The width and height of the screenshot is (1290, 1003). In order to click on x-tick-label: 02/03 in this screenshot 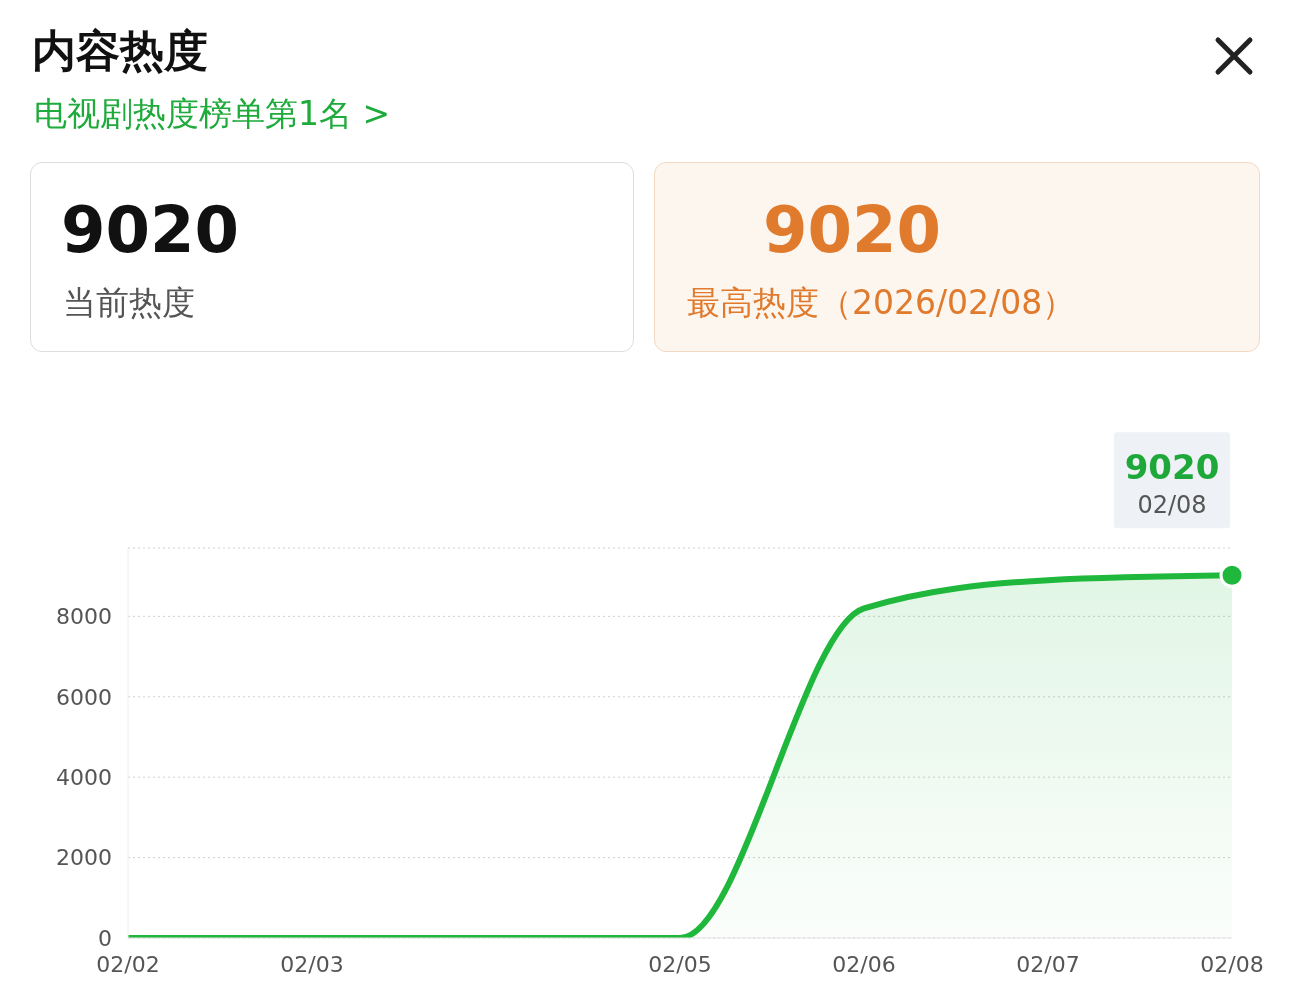, I will do `click(312, 964)`.